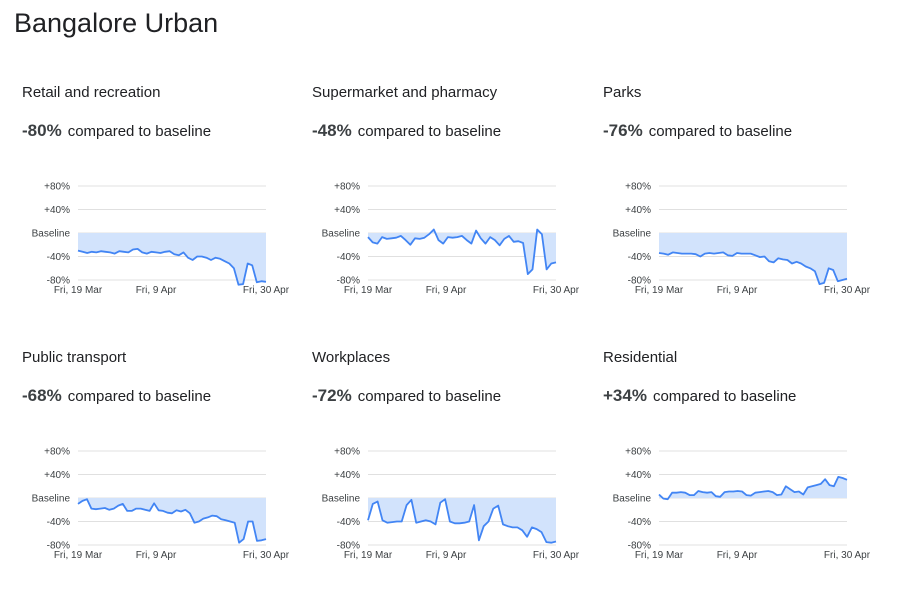 The image size is (897, 599). I want to click on chart-headline: +34% compared to baseline, so click(699, 396).